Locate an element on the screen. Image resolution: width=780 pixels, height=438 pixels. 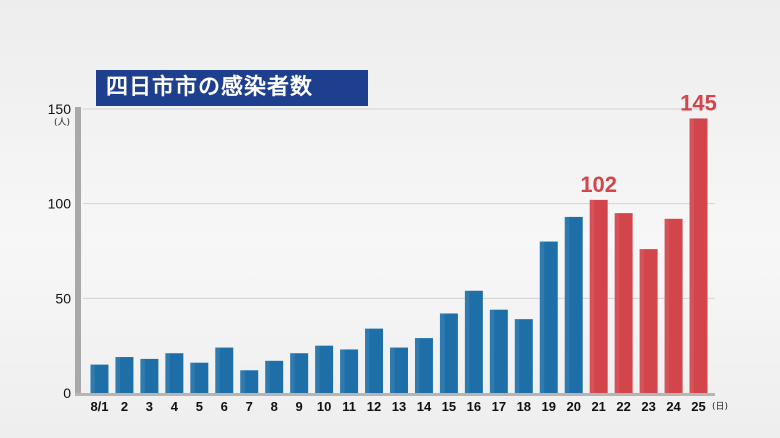
x-tick-label: 9 is located at coordinates (299, 406).